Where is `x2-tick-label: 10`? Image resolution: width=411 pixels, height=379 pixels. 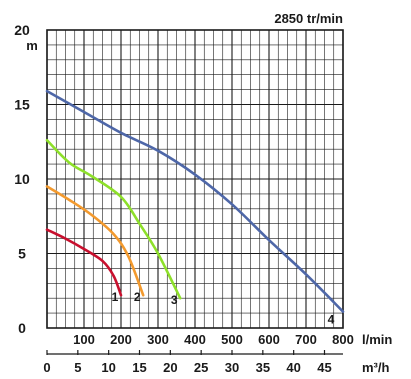
x2-tick-label: 10 is located at coordinates (108, 367).